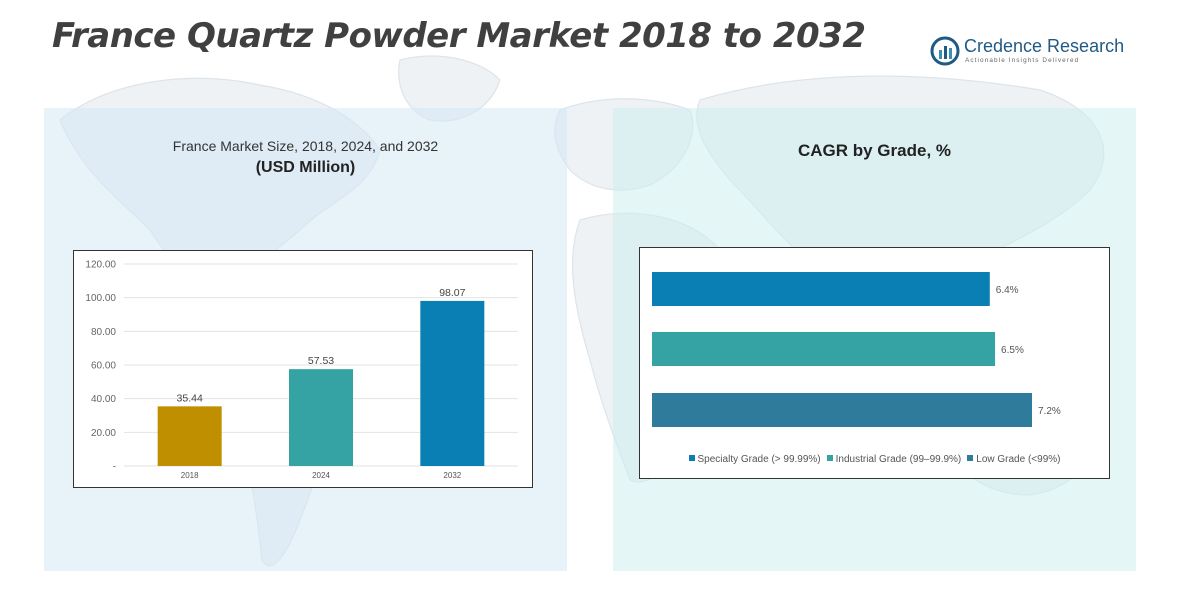 This screenshot has width=1197, height=590. What do you see at coordinates (874, 150) in the screenshot?
I see `cagr-chart-title: CAGR by Grade, %` at bounding box center [874, 150].